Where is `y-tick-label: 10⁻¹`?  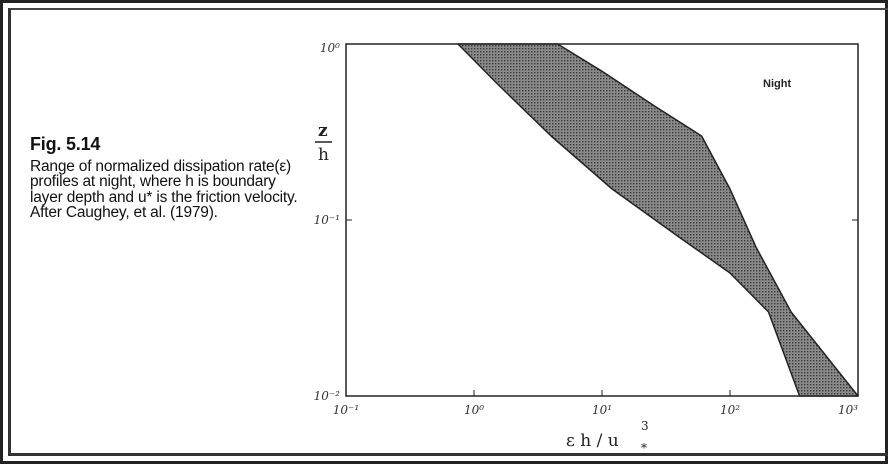
y-tick-label: 10⁻¹ is located at coordinates (327, 220).